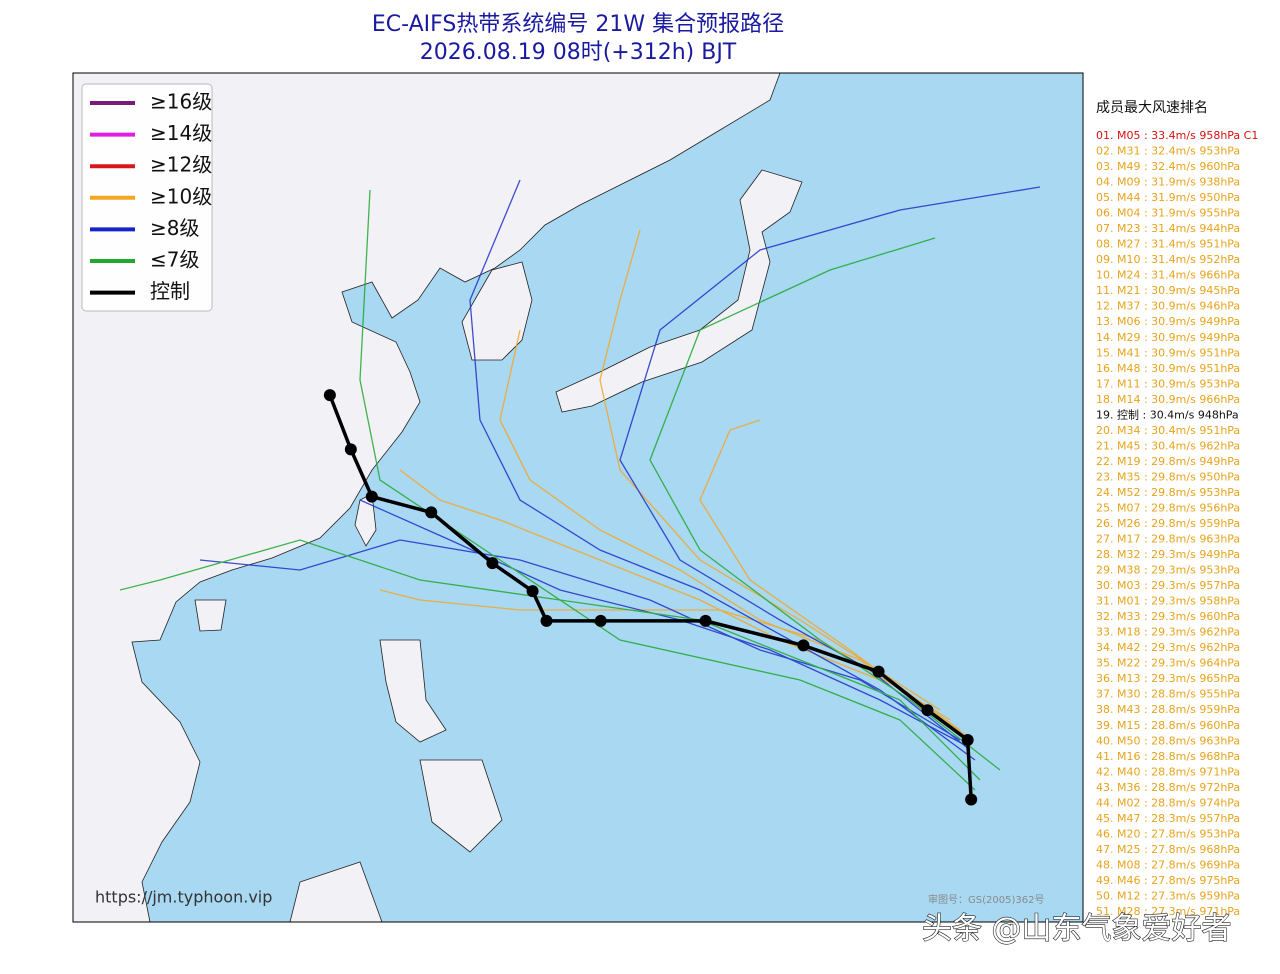 Image resolution: width=1280 pixels, height=974 pixels. I want to click on ranking-entry: 04. M09 : 31.9m/s 938hPa, so click(1168, 182).